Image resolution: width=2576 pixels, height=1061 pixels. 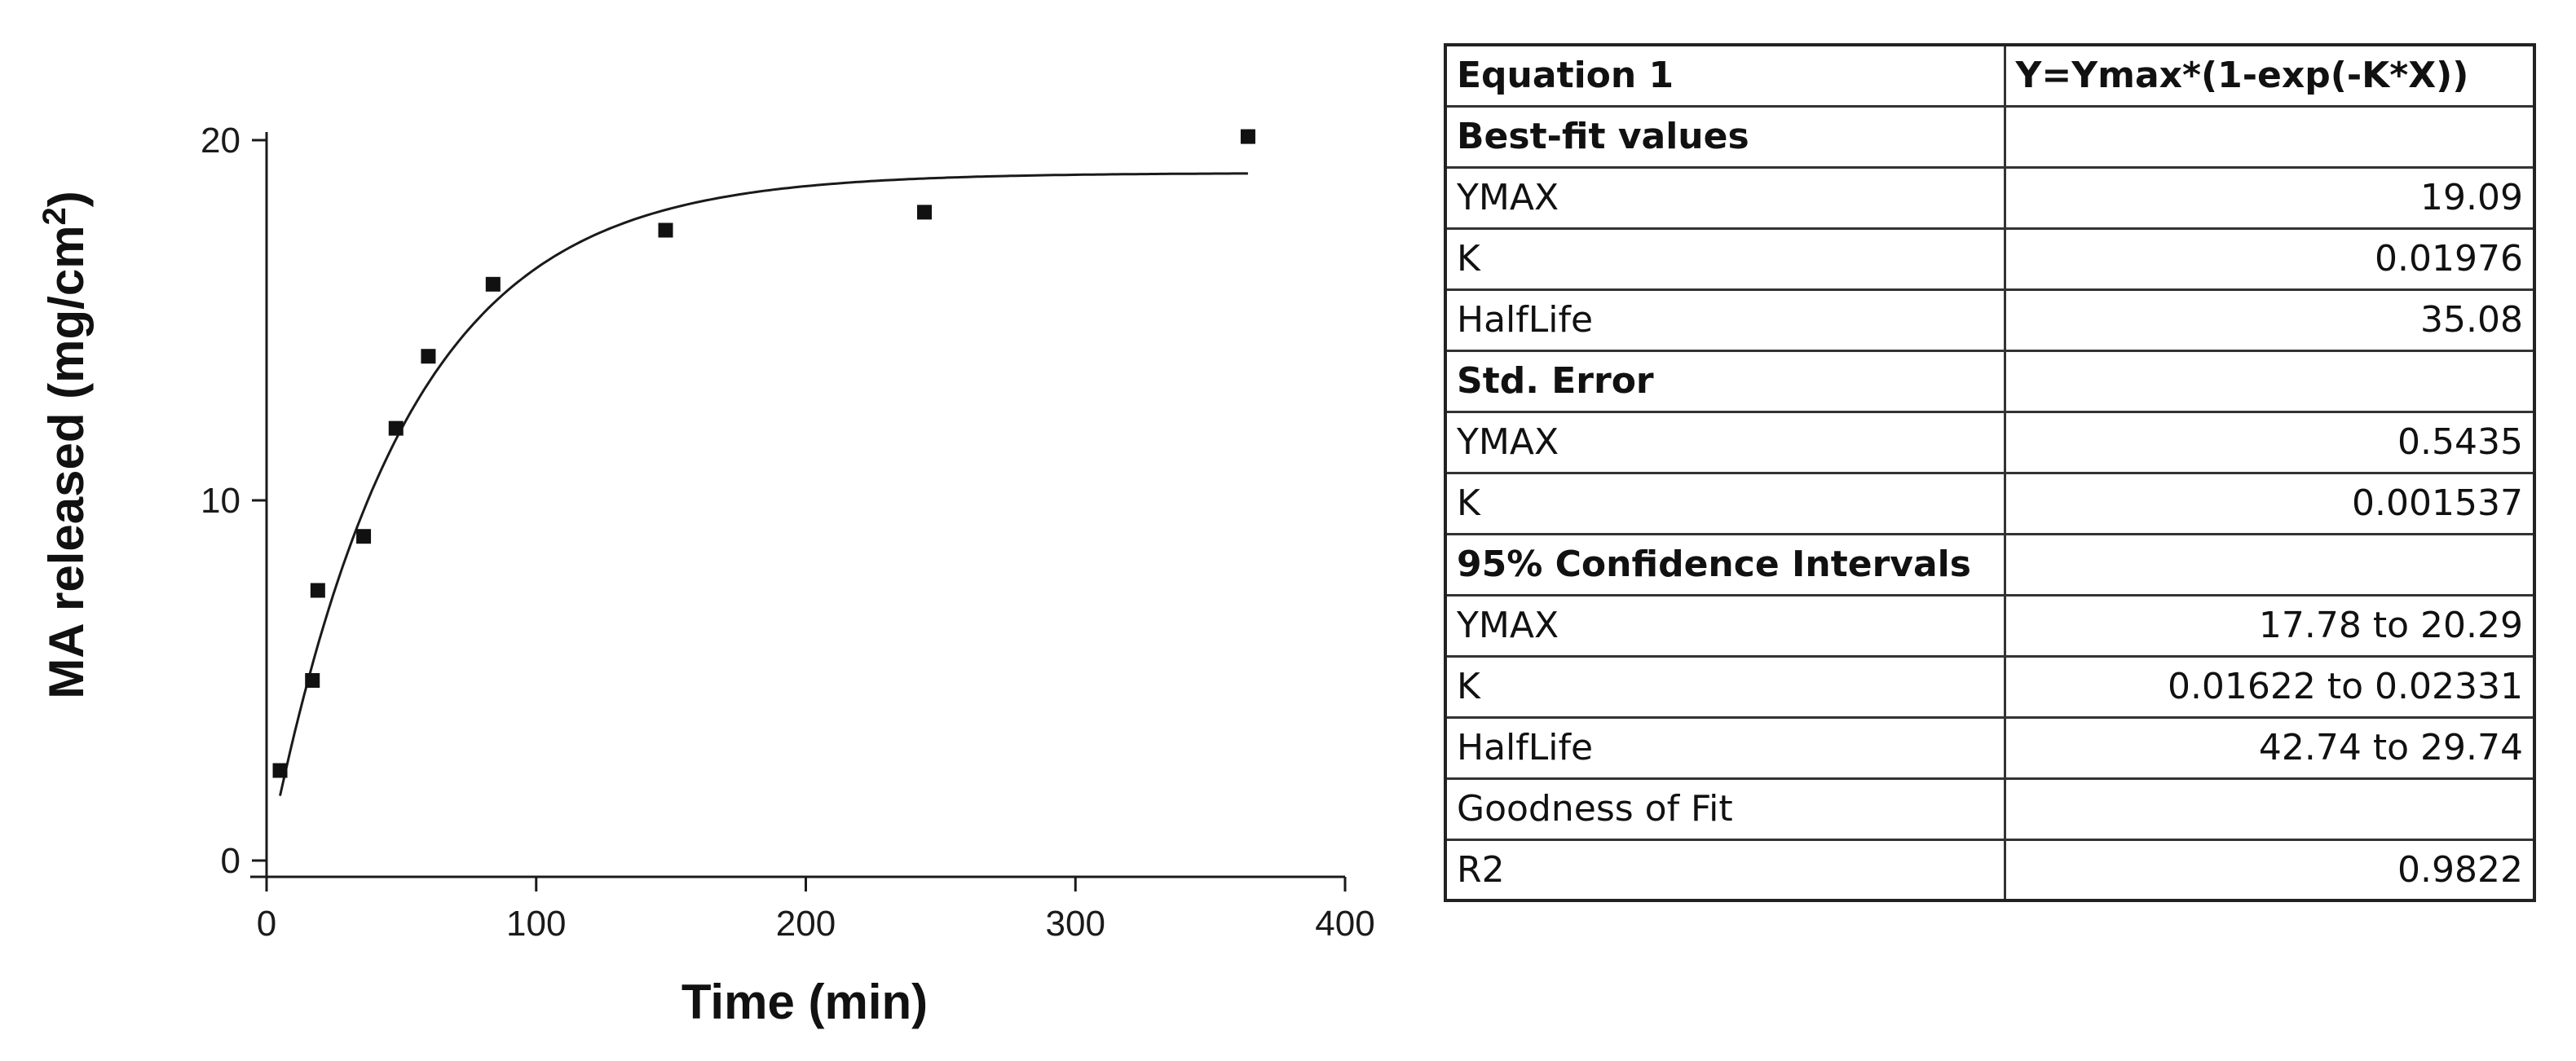 I want to click on x-tick-label: 400, so click(x=1344, y=924).